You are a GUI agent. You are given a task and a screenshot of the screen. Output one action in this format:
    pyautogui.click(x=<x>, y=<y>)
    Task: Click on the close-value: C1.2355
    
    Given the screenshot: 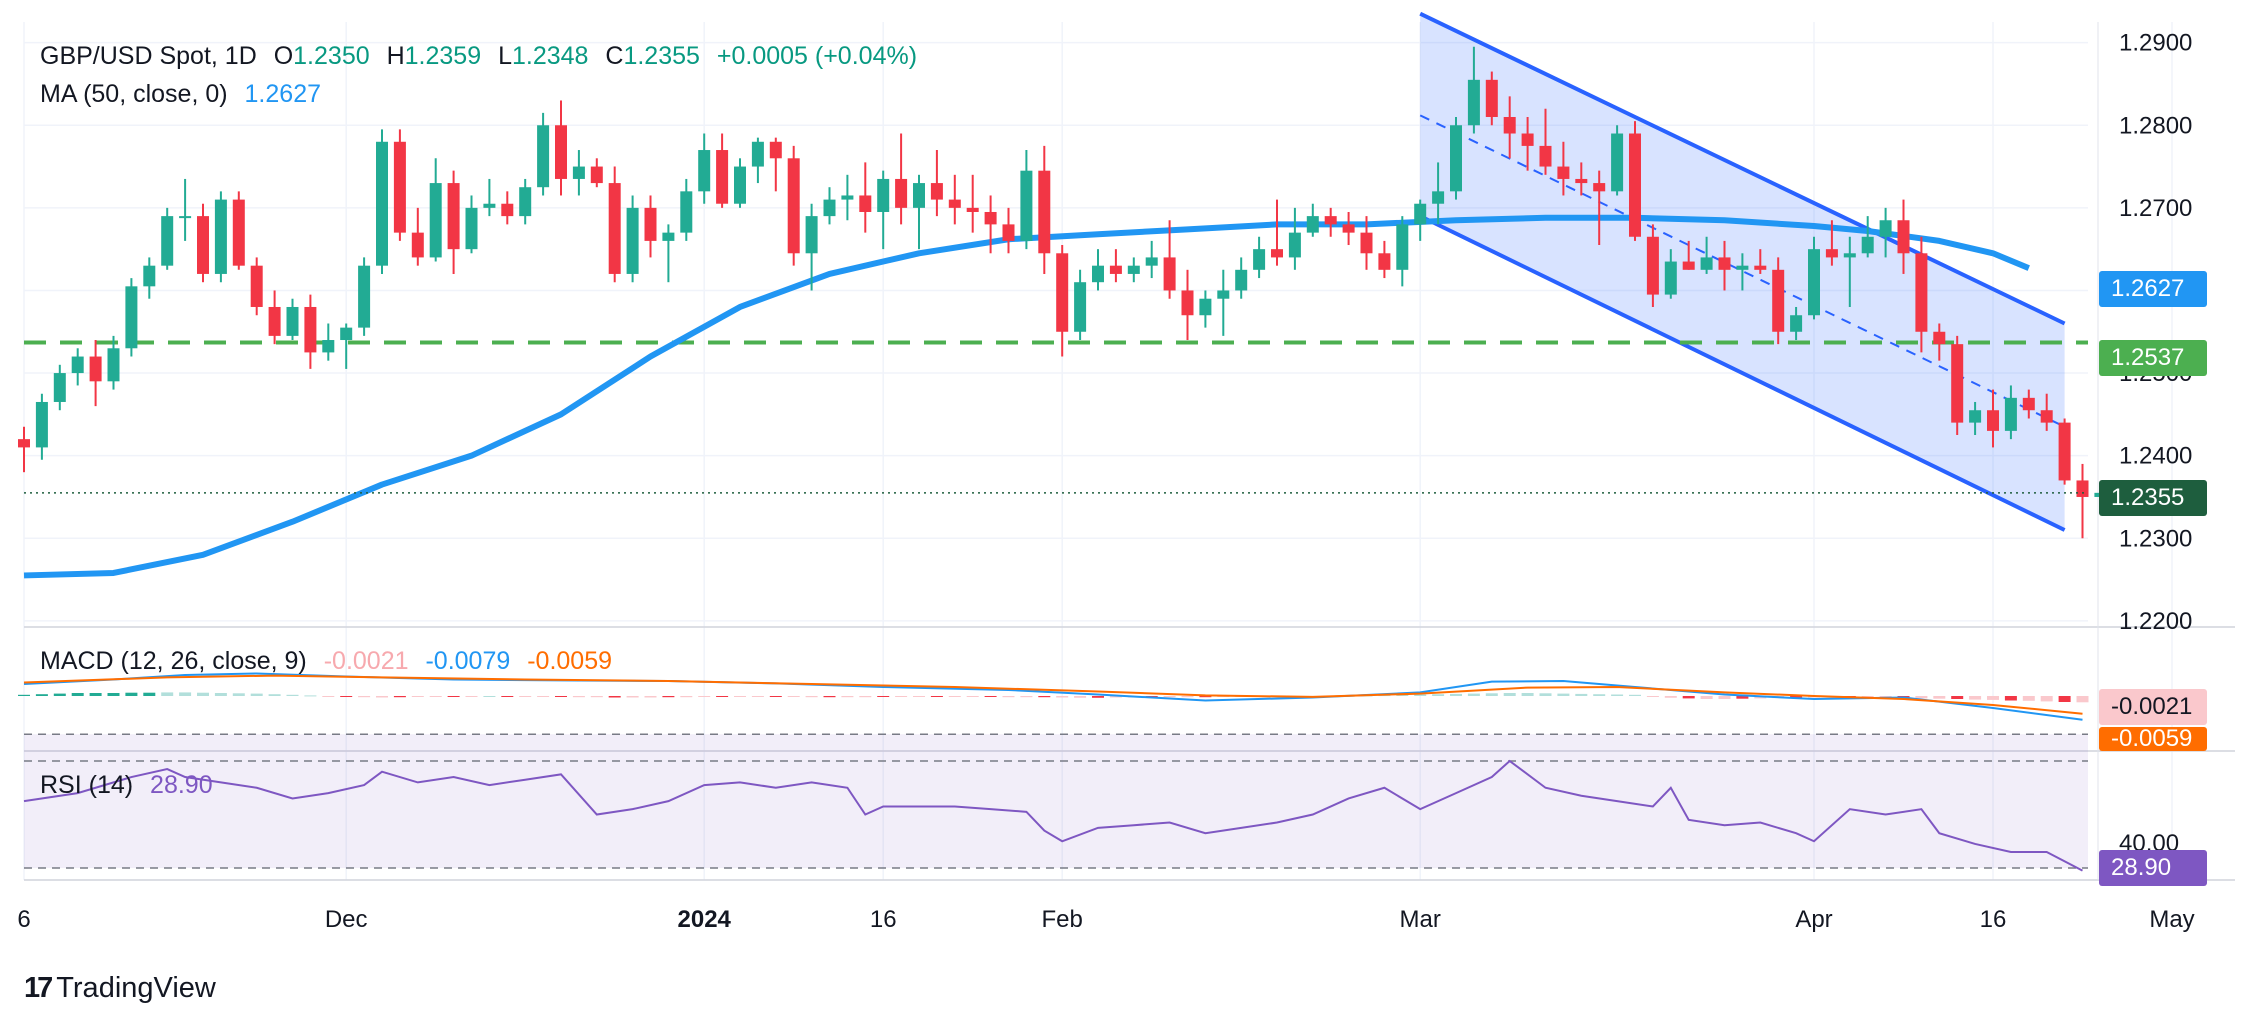 What is the action you would take?
    pyautogui.click(x=652, y=56)
    